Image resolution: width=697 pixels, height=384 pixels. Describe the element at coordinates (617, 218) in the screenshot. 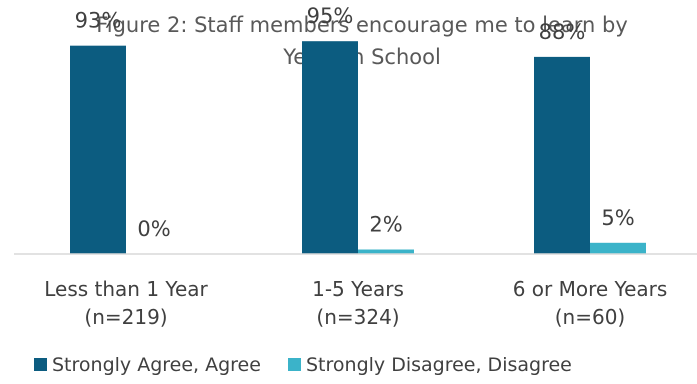

I see `data-label-2-3: 5%` at that location.